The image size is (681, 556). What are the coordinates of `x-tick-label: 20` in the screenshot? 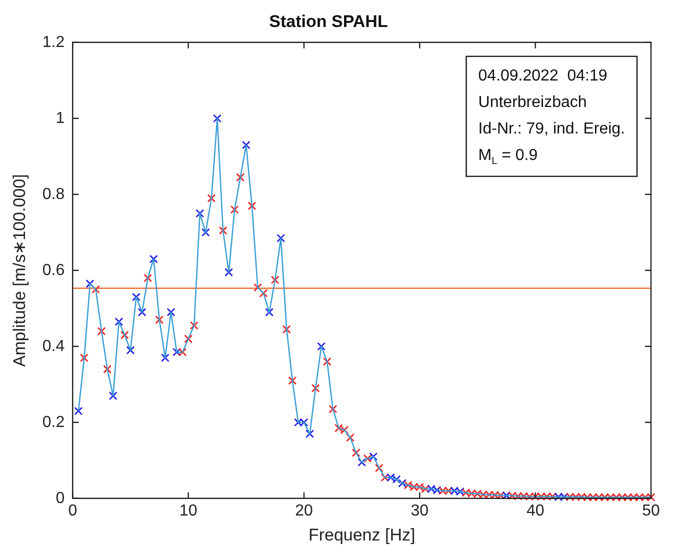 It's located at (304, 511).